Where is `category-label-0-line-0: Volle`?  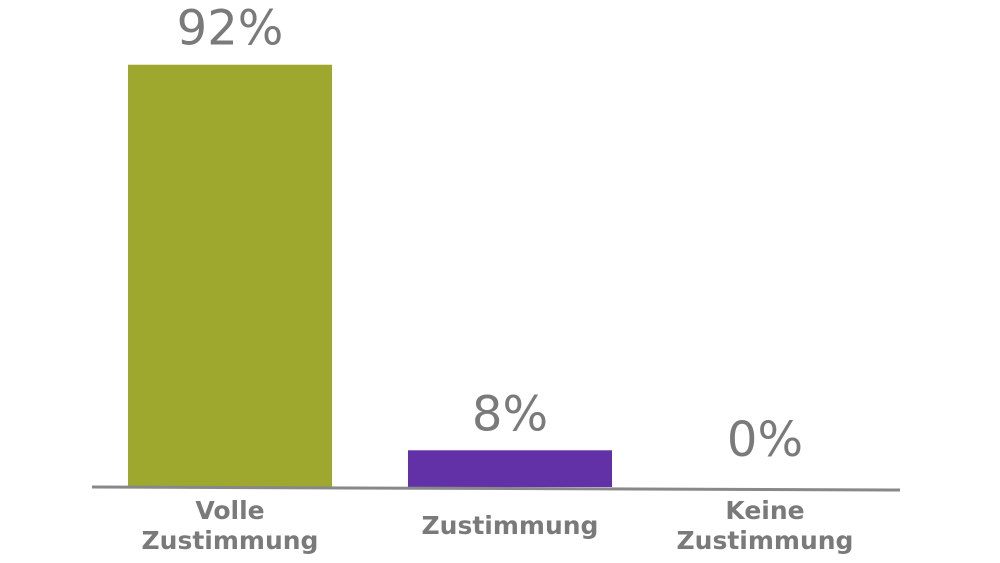 category-label-0-line-0: Volle is located at coordinates (229, 510).